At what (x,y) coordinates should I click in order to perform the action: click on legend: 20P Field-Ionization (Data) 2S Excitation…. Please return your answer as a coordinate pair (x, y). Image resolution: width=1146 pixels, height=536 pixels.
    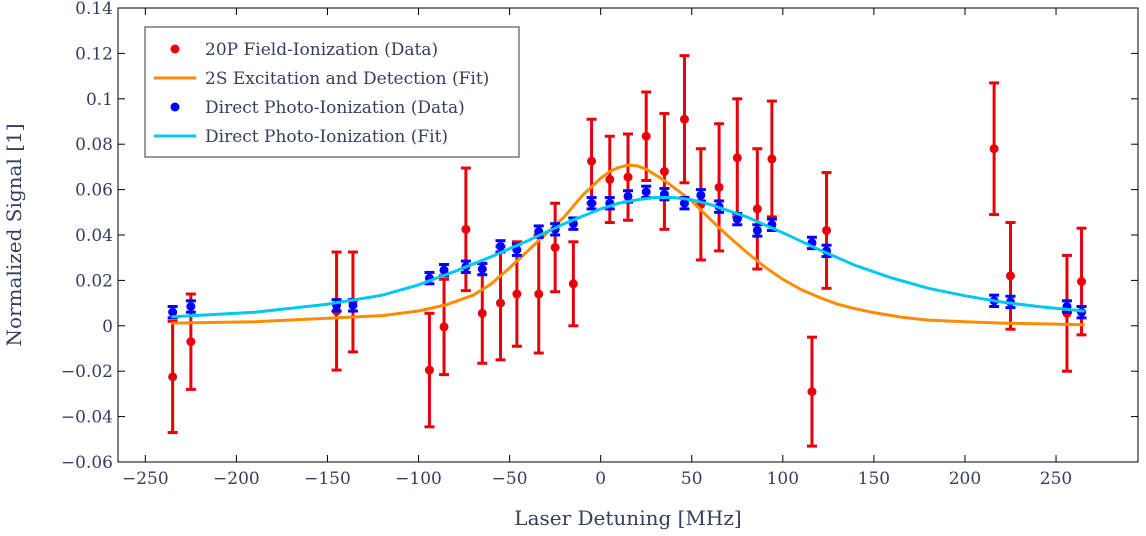
    Looking at the image, I should click on (332, 92).